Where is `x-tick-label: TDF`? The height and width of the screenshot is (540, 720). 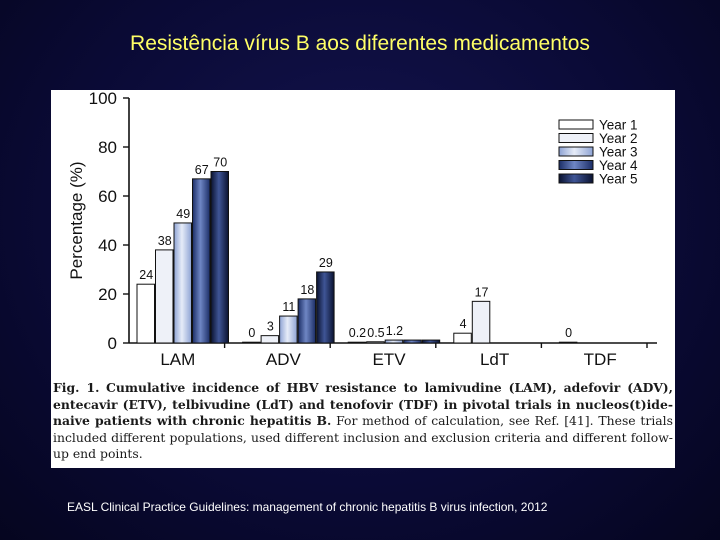 x-tick-label: TDF is located at coordinates (600, 359).